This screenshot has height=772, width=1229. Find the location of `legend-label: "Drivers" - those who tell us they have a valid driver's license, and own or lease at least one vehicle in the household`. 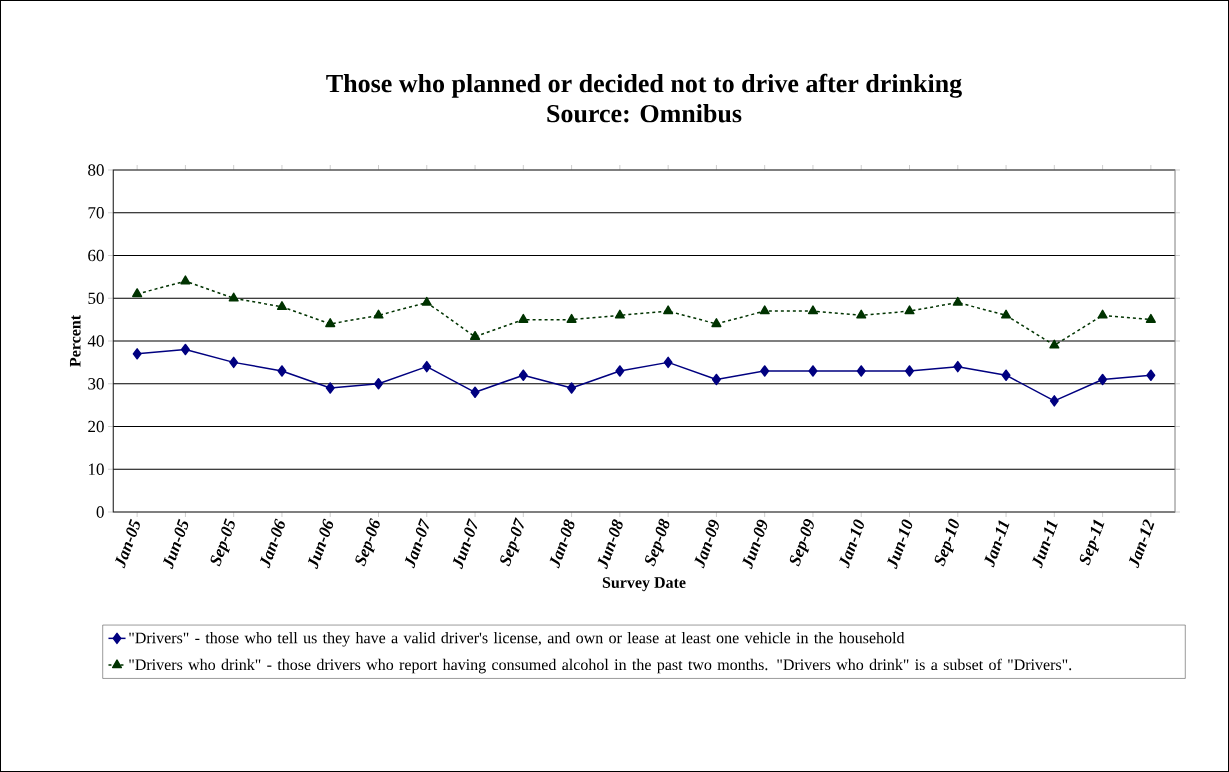

legend-label: "Drivers" - those who tell us they have a valid driver's license, and own or lease at least one vehicle in the household is located at coordinates (517, 639).